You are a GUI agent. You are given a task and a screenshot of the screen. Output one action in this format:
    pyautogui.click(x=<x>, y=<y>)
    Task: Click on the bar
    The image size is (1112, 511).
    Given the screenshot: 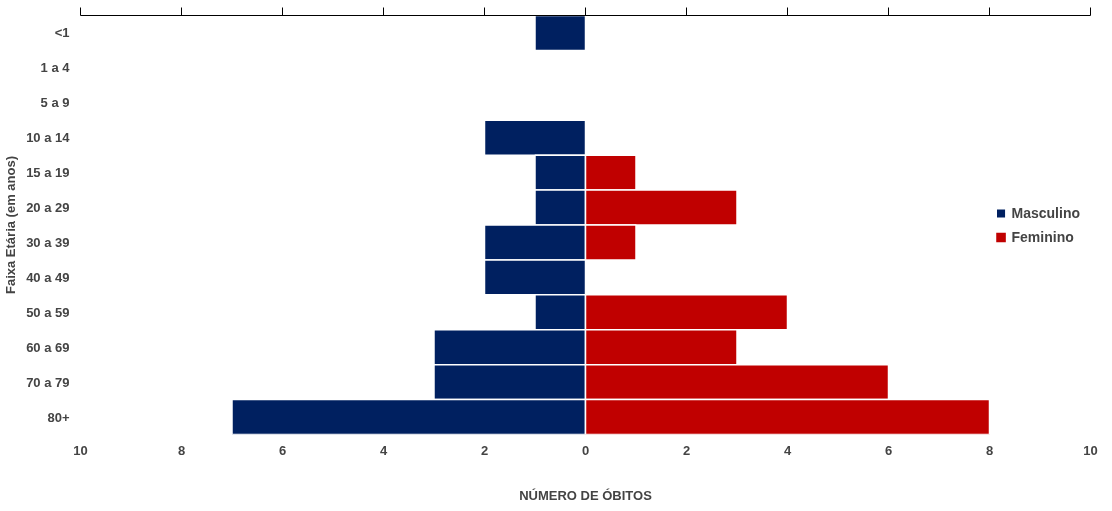 What is the action you would take?
    pyautogui.click(x=560, y=33)
    